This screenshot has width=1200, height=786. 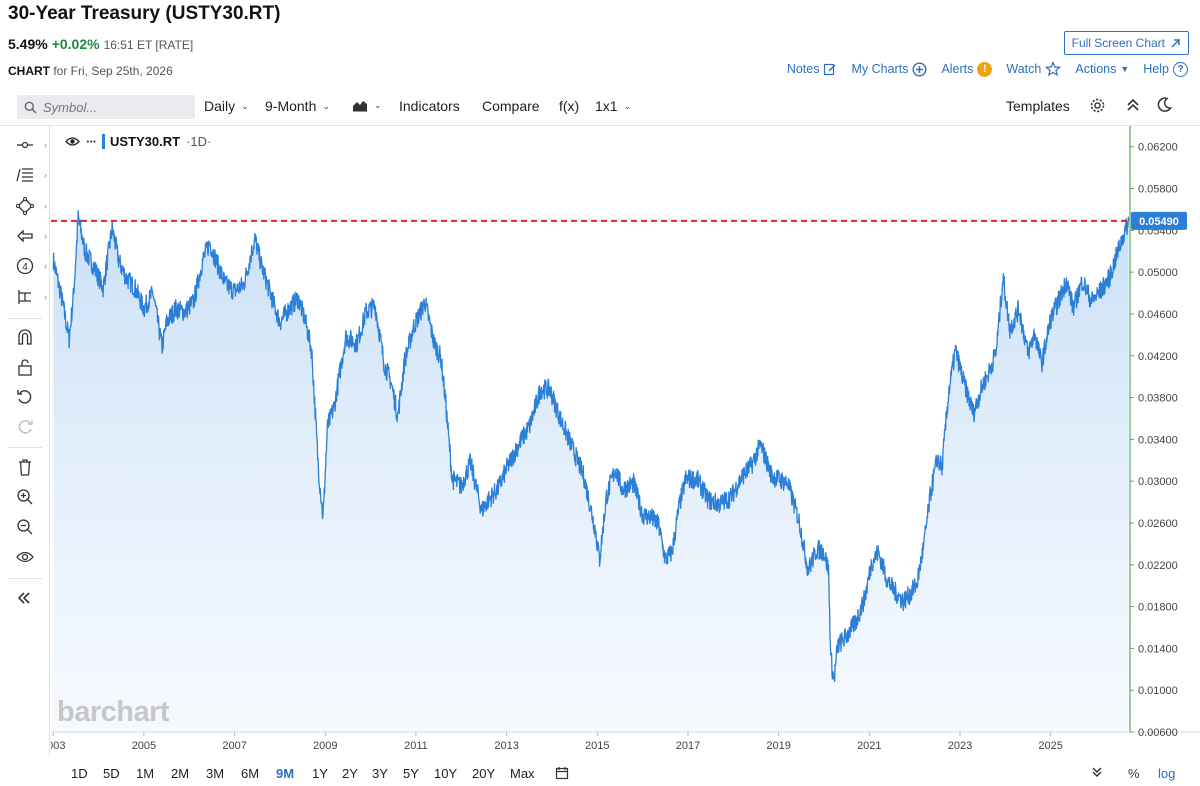 I want to click on legend-symbol: USTY30.RT, so click(x=141, y=141).